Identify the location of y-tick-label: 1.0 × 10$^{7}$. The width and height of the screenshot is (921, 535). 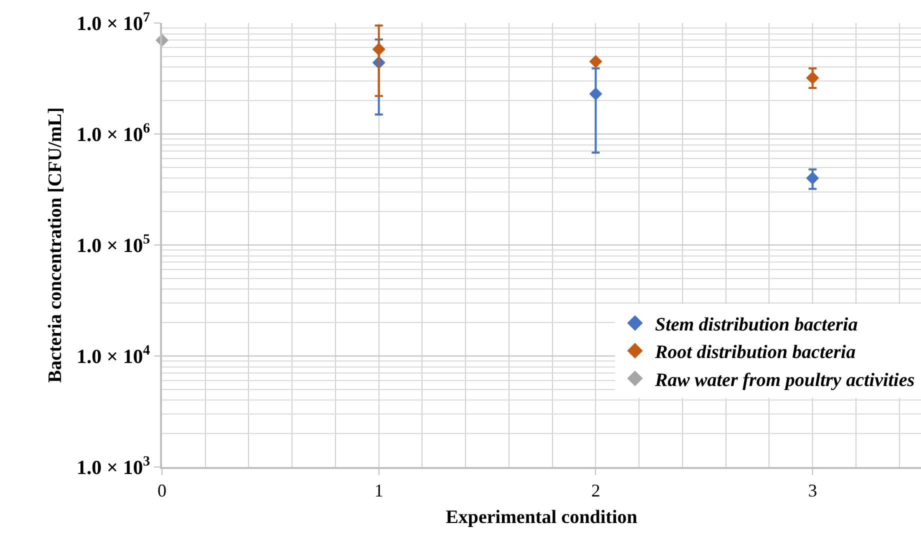
(113, 22).